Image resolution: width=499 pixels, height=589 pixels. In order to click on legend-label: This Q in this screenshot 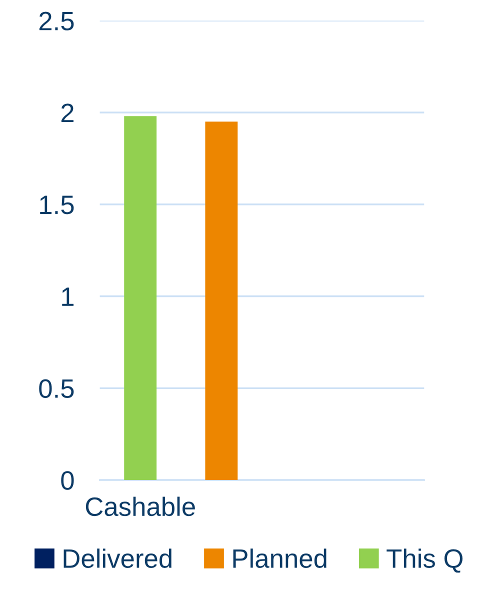, I will do `click(424, 560)`.